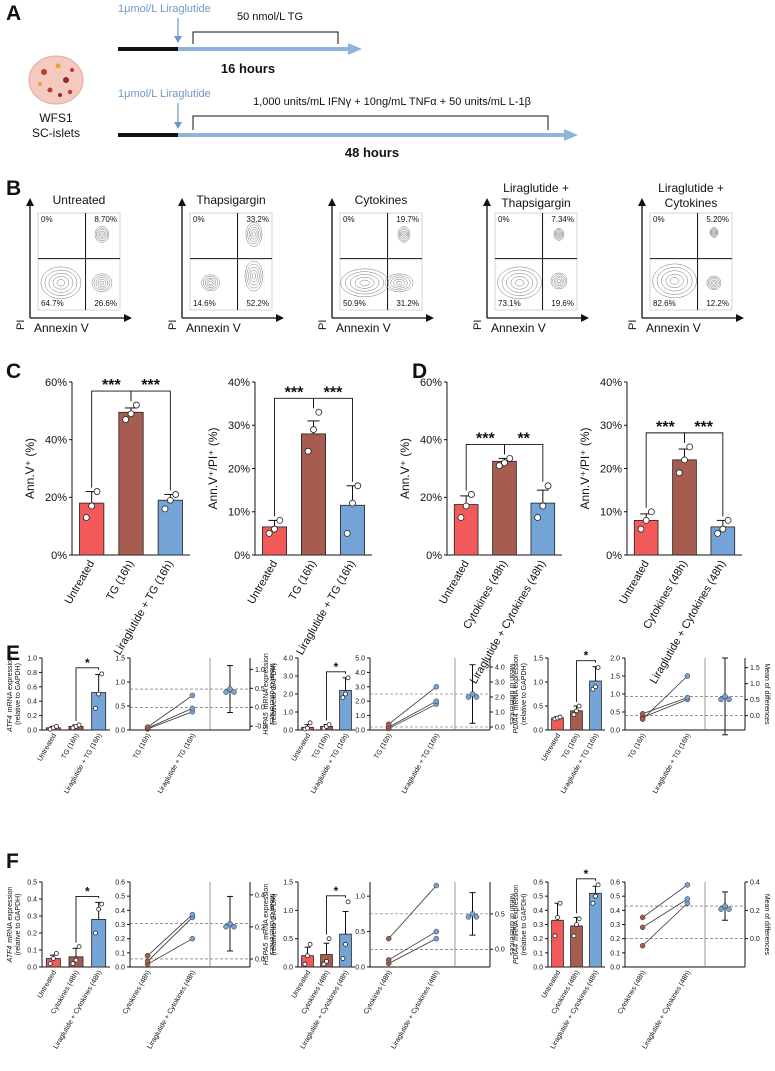 The height and width of the screenshot is (1071, 775). What do you see at coordinates (360, 702) in the screenshot?
I see `y-tick-label: 2.0` at bounding box center [360, 702].